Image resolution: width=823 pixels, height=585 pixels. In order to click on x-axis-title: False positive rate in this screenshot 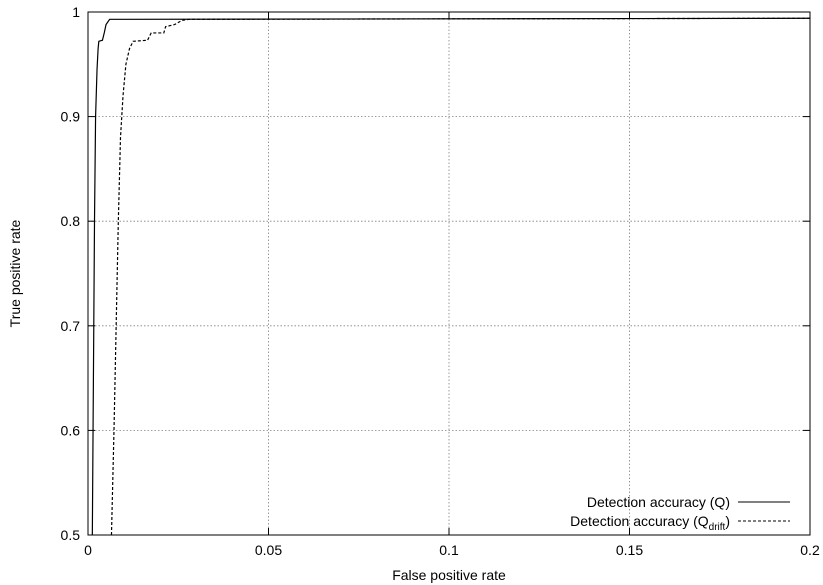, I will do `click(449, 575)`.